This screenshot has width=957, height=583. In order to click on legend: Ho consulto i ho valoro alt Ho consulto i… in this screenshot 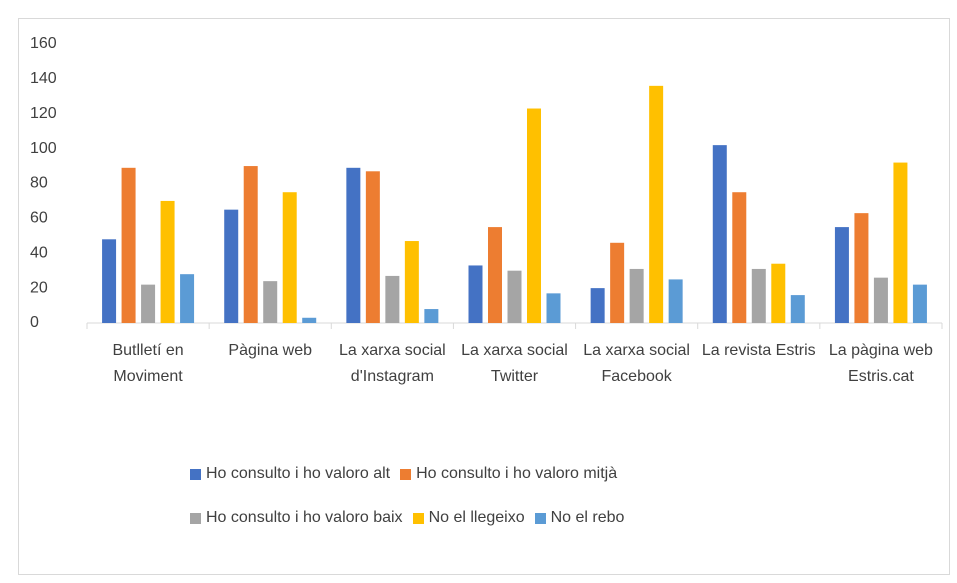, I will do `click(420, 496)`.